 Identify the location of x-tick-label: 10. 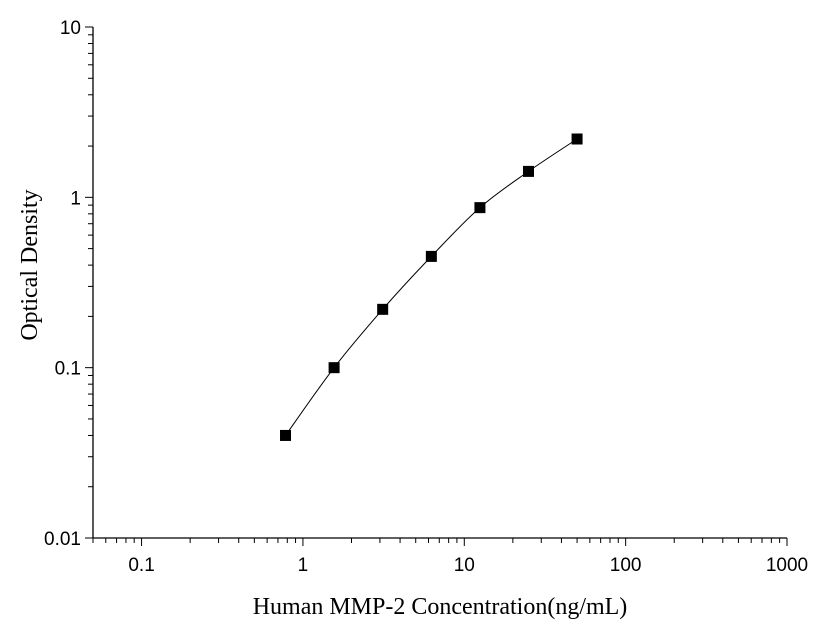
(464, 565).